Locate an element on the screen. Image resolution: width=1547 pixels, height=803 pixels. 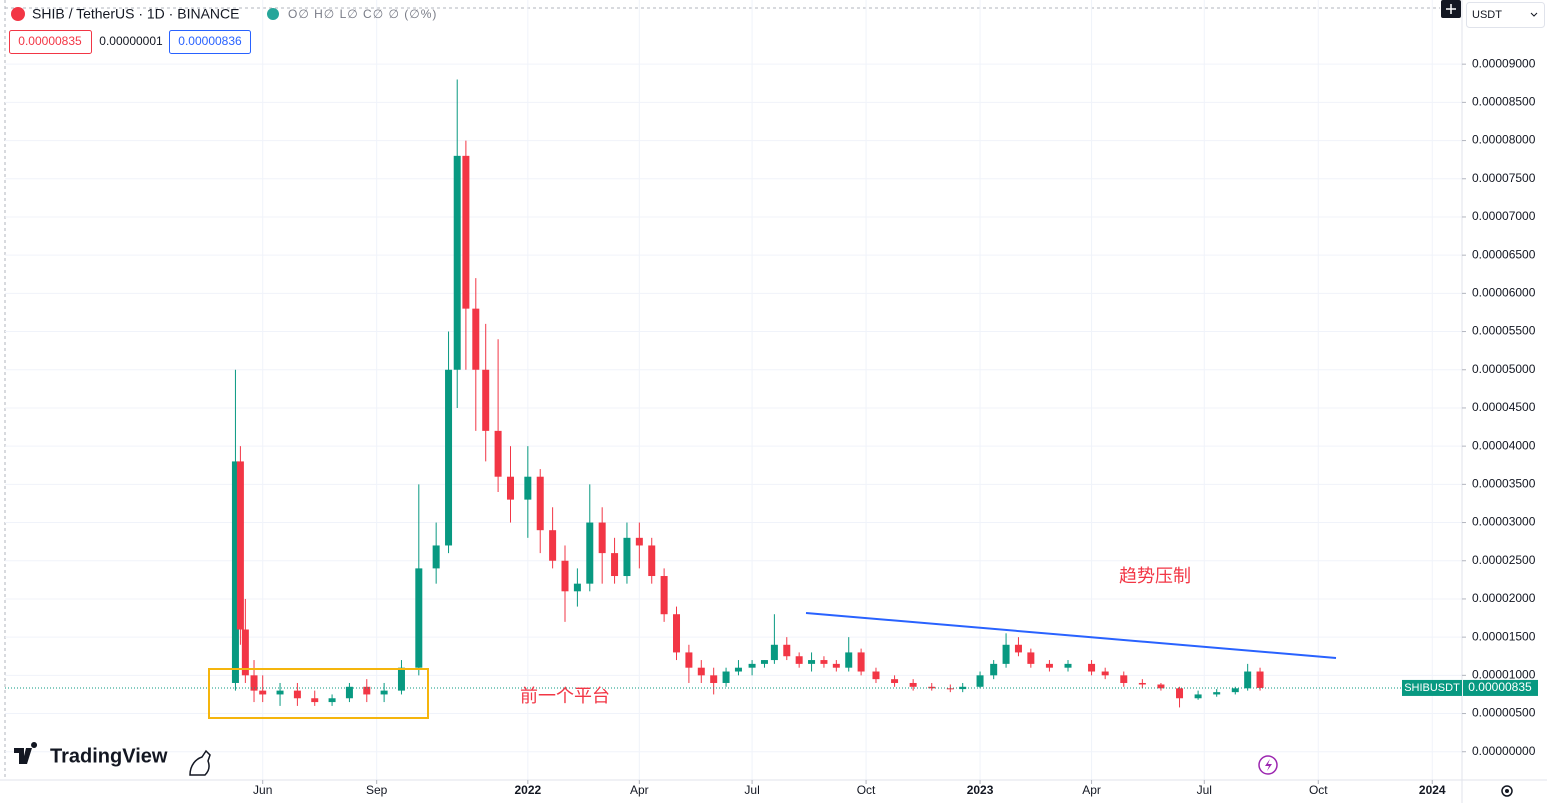
sell-price: 0.00000835 is located at coordinates (50, 41).